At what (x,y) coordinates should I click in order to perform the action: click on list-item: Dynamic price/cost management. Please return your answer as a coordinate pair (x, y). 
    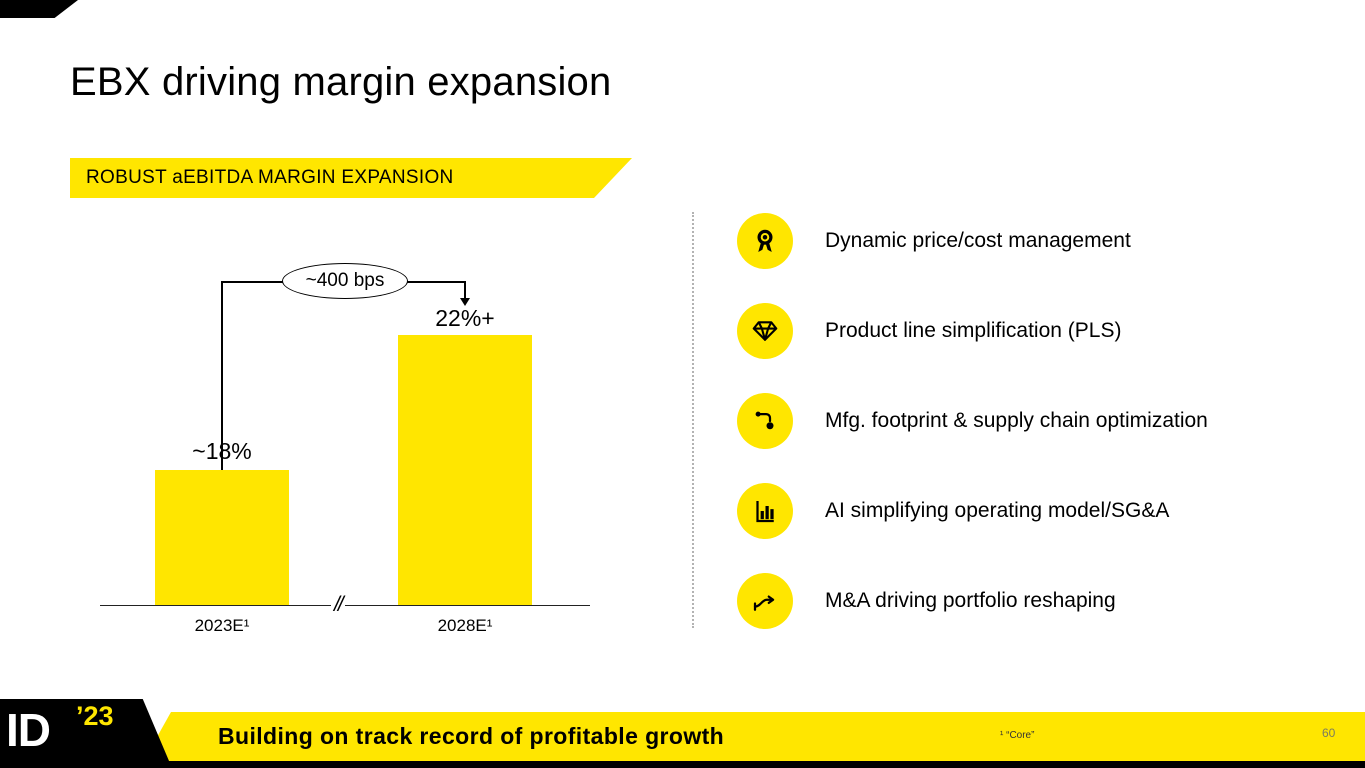
    Looking at the image, I should click on (1032, 241).